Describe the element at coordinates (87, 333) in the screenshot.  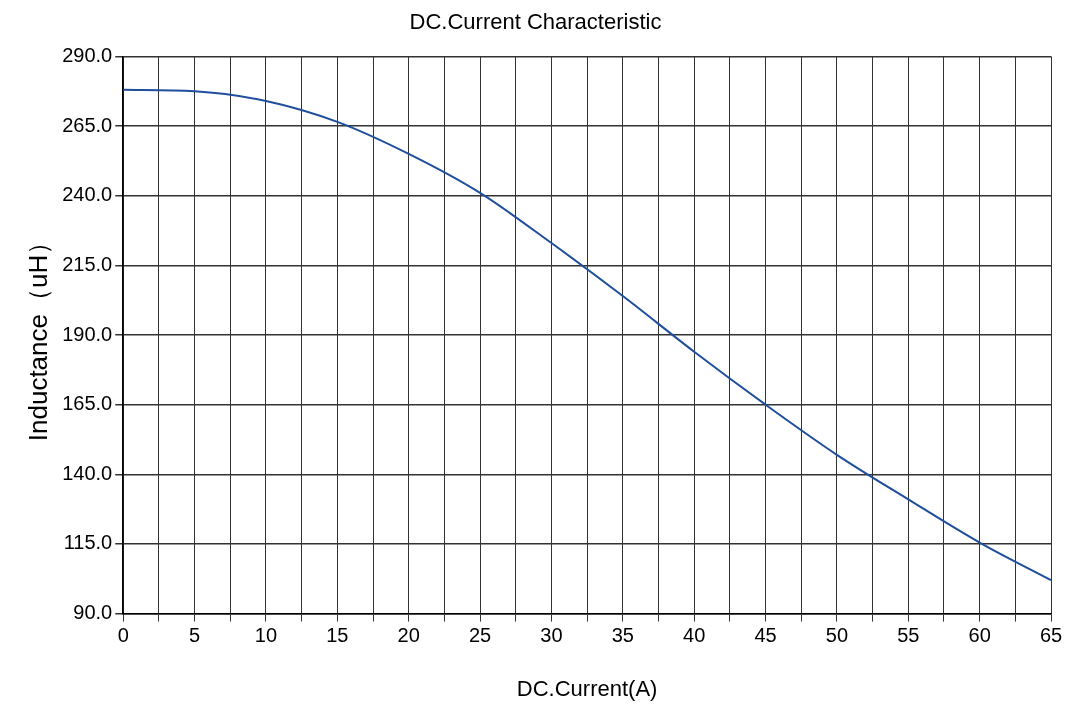
I see `y-tick-label: 190.0` at that location.